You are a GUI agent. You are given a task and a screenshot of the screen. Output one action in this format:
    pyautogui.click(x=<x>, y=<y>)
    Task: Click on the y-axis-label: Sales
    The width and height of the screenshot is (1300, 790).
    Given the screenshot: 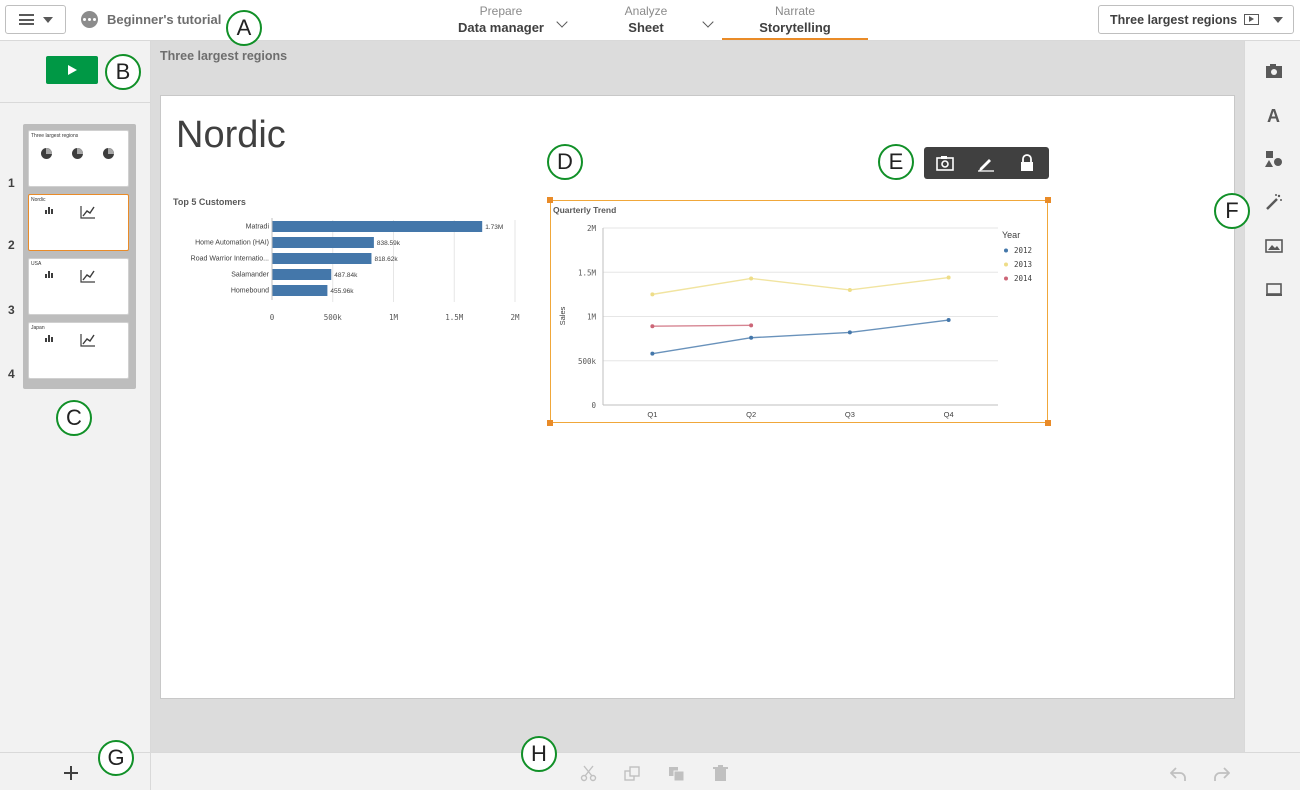 What is the action you would take?
    pyautogui.click(x=562, y=315)
    